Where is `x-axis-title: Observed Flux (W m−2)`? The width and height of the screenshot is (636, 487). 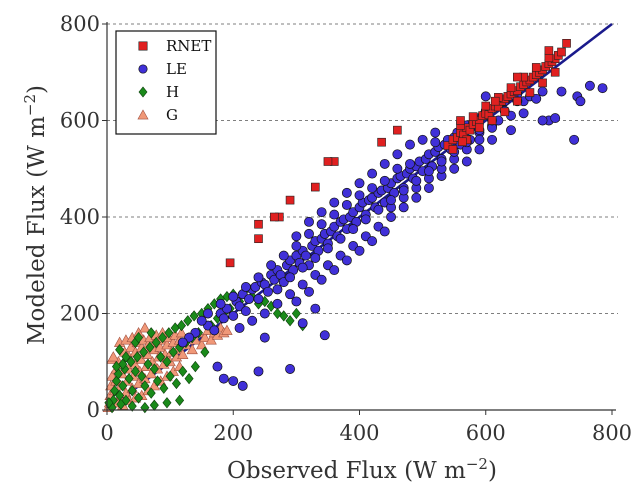 x-axis-title: Observed Flux (W m−2) is located at coordinates (362, 469).